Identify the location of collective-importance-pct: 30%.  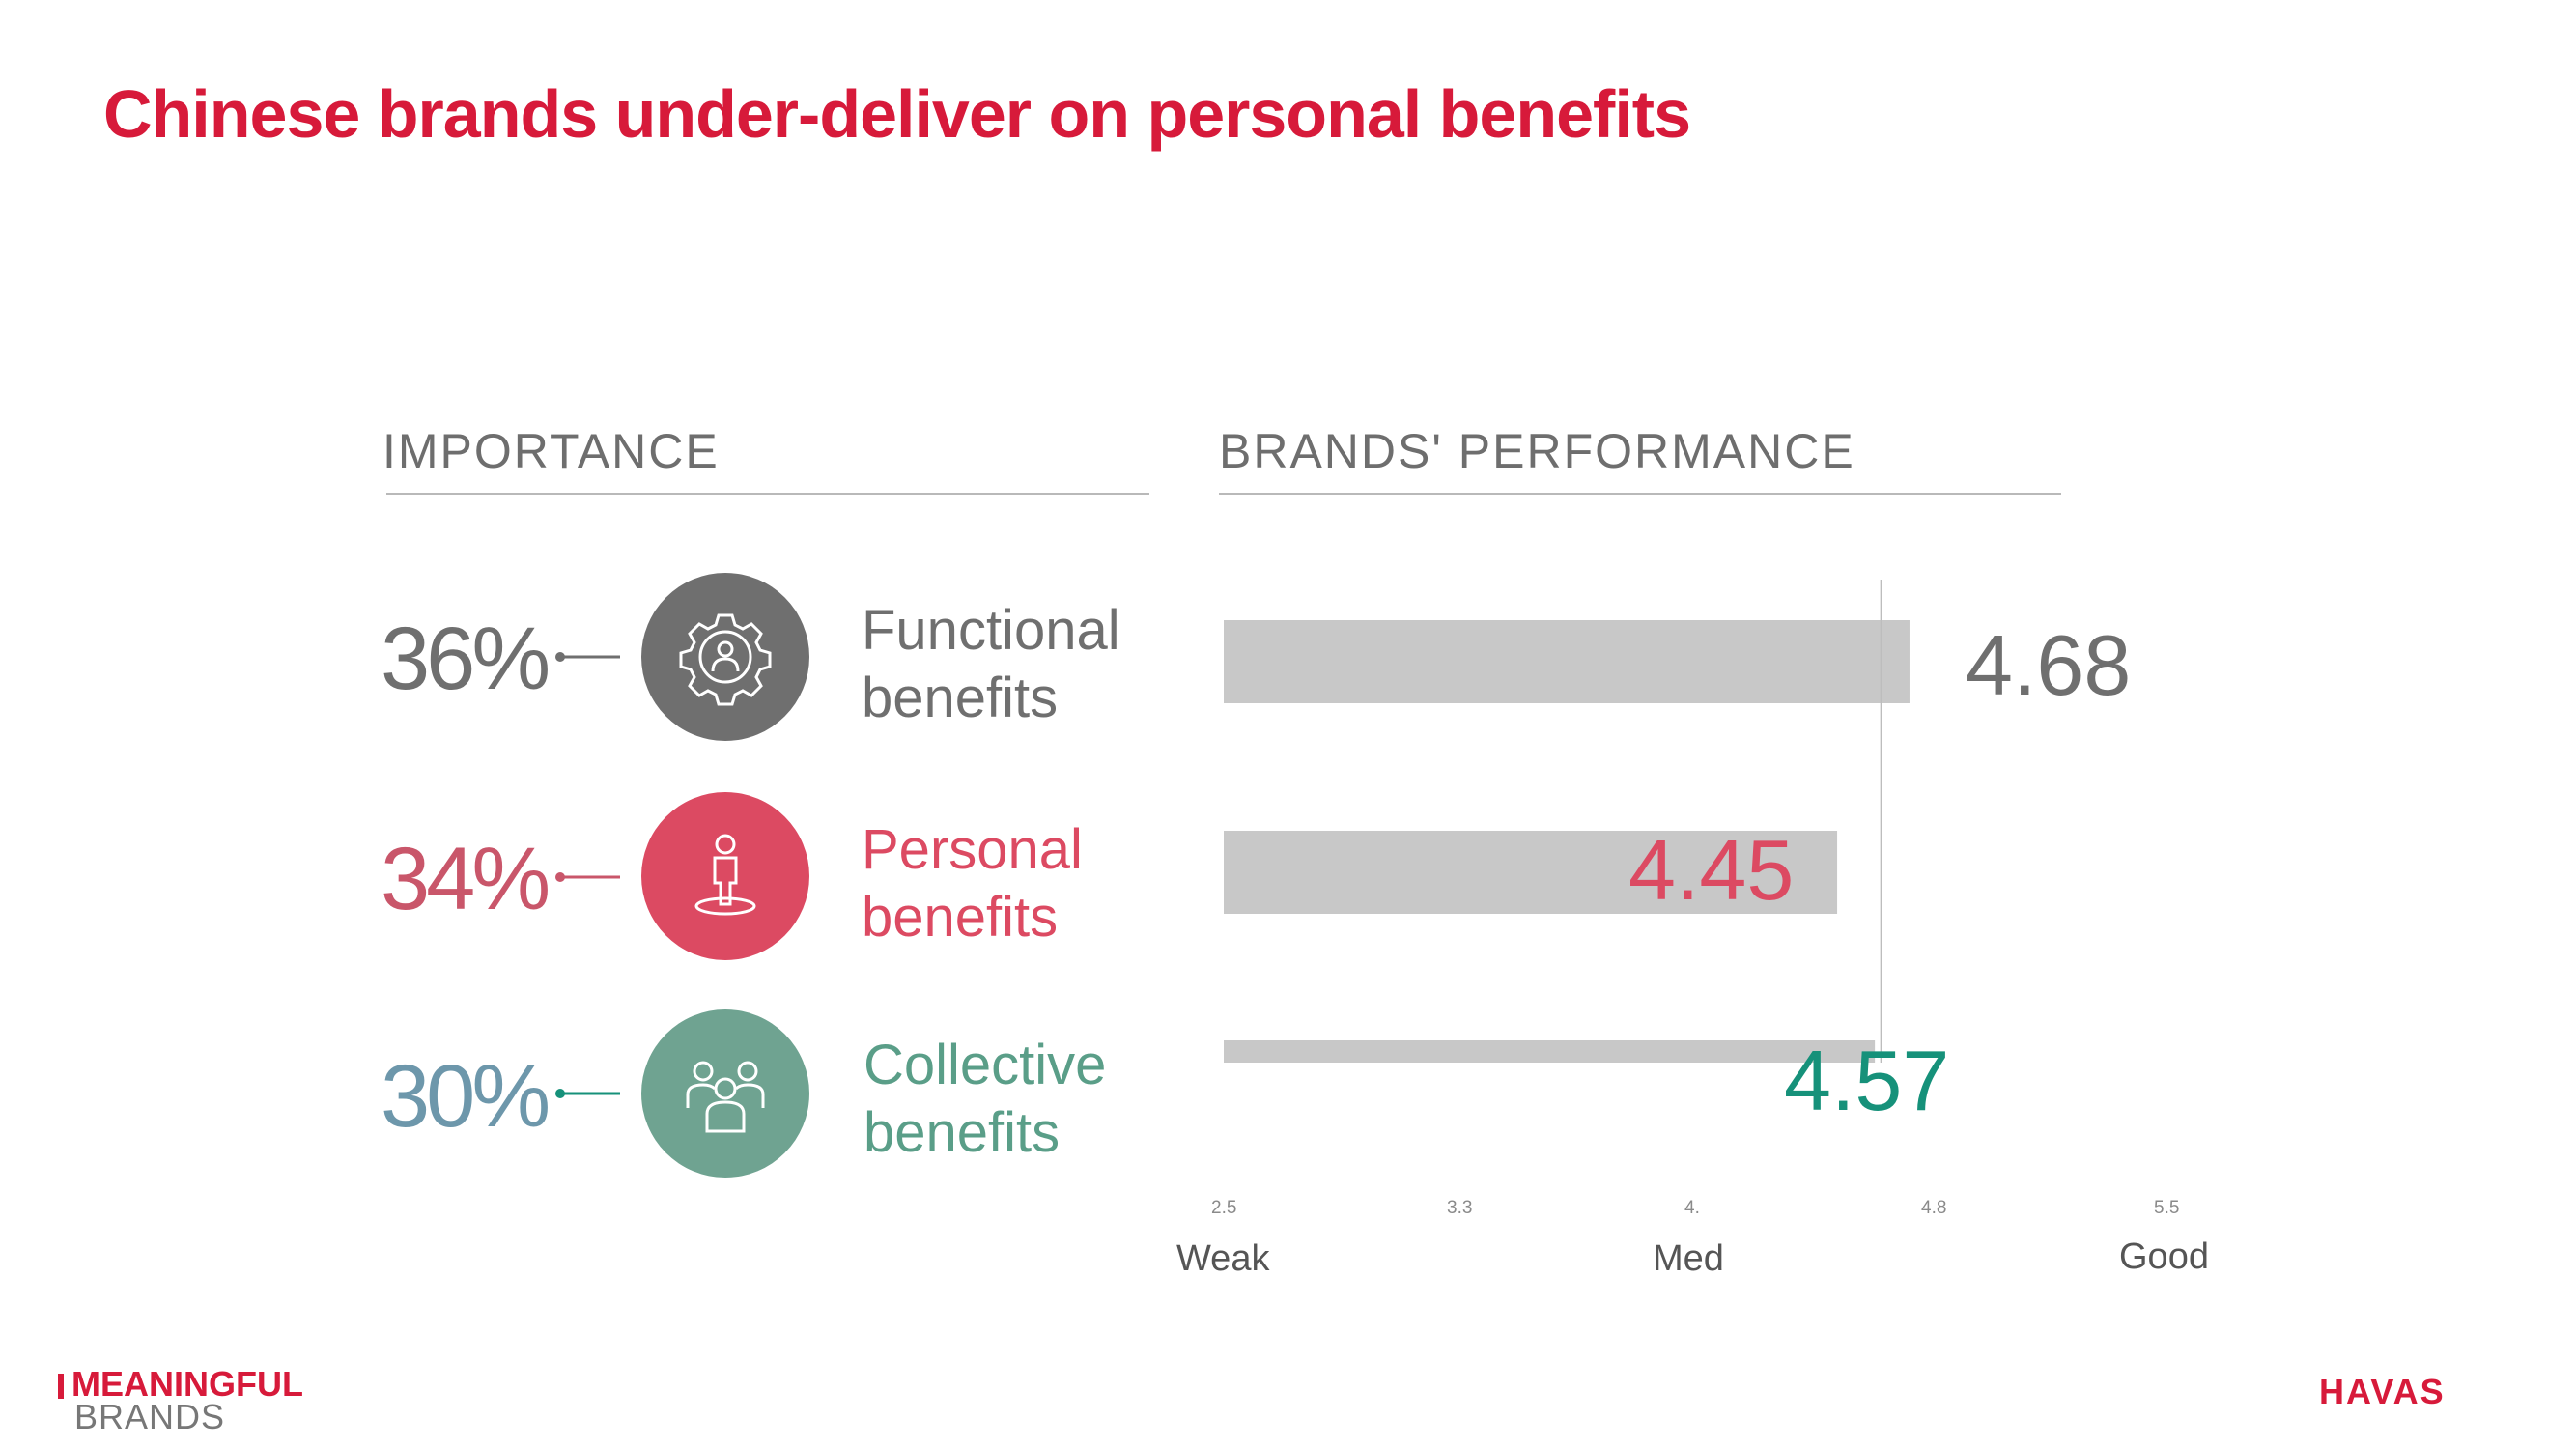
(466, 1096).